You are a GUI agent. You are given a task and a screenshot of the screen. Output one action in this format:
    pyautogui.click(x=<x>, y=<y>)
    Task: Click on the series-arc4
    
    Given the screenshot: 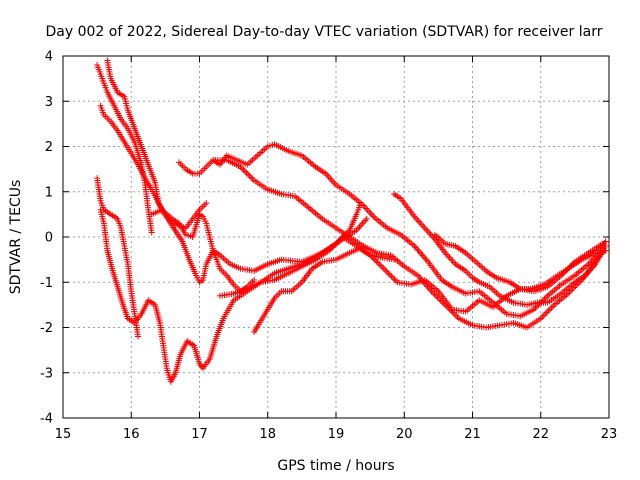 What is the action you would take?
    pyautogui.click(x=118, y=257)
    